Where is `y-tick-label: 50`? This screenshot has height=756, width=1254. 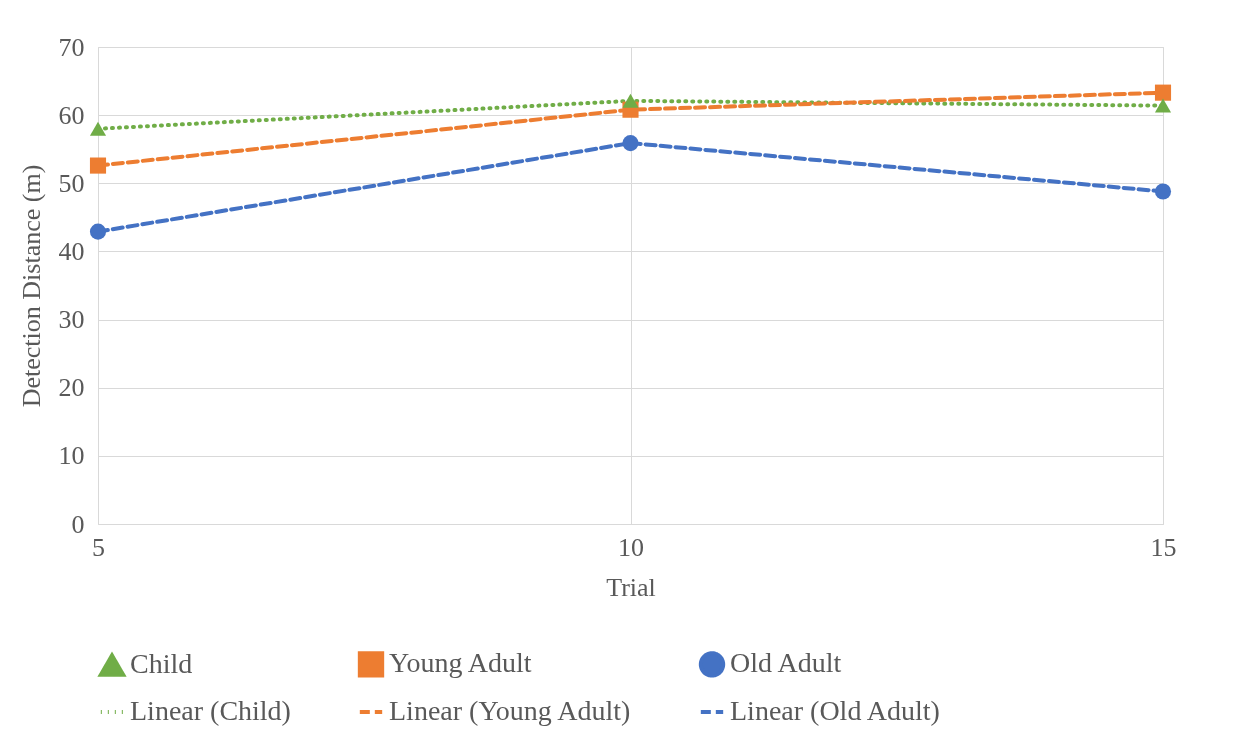 y-tick-label: 50 is located at coordinates (71, 183).